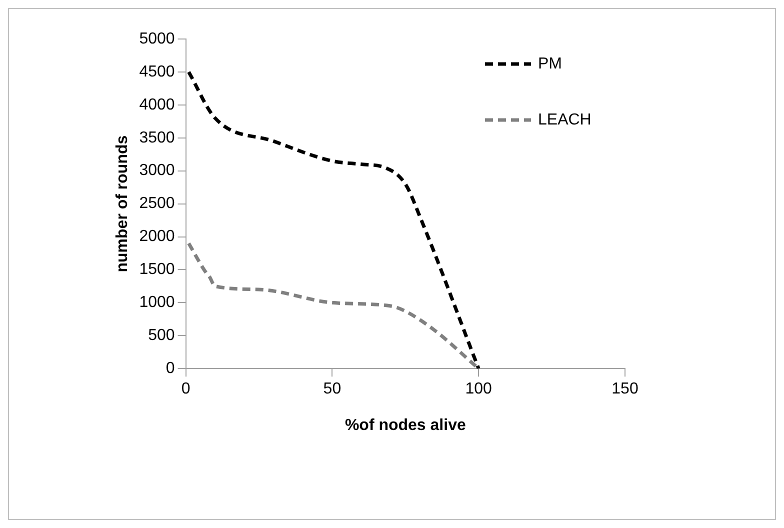 This screenshot has width=784, height=528. Describe the element at coordinates (157, 39) in the screenshot. I see `y-tick-label: 5000` at that location.